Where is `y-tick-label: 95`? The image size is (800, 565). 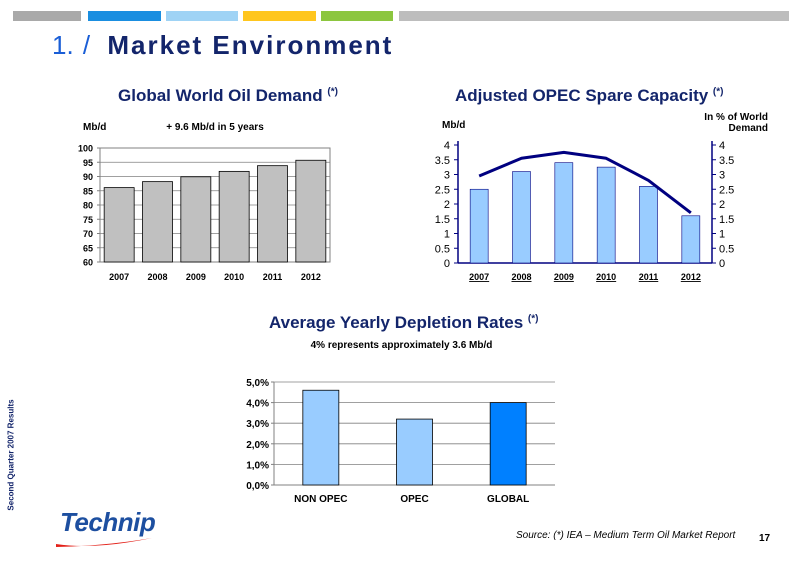 y-tick-label: 95 is located at coordinates (88, 163).